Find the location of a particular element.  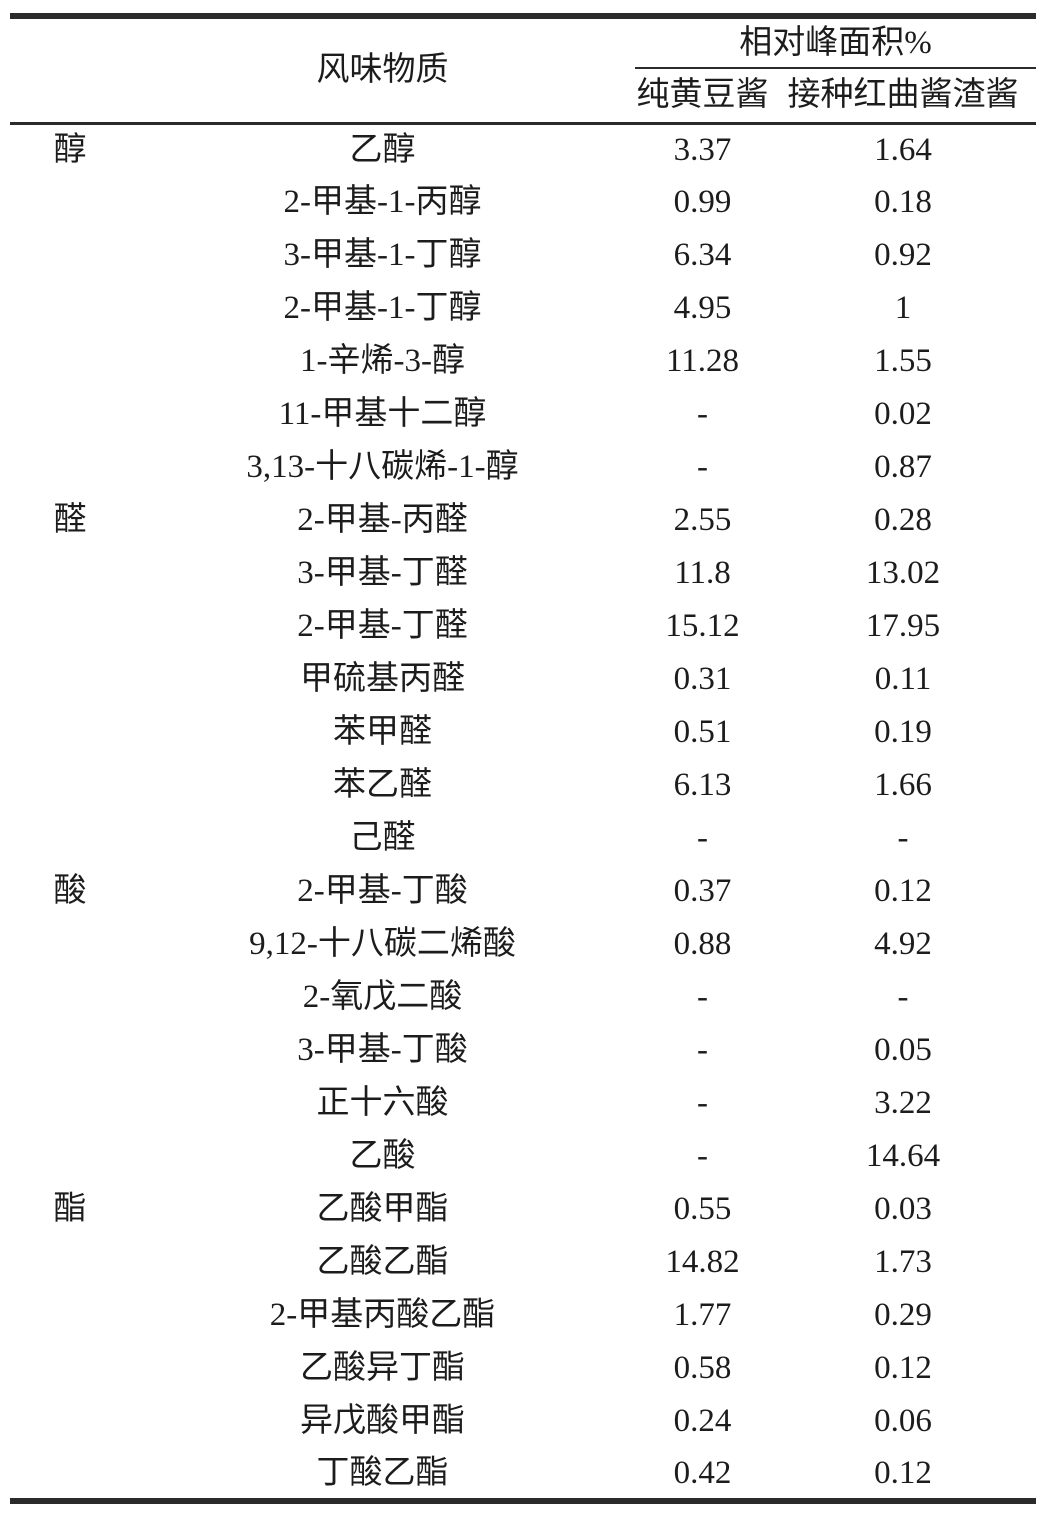

cell-value-sample1: 0.42 is located at coordinates (702, 1472).